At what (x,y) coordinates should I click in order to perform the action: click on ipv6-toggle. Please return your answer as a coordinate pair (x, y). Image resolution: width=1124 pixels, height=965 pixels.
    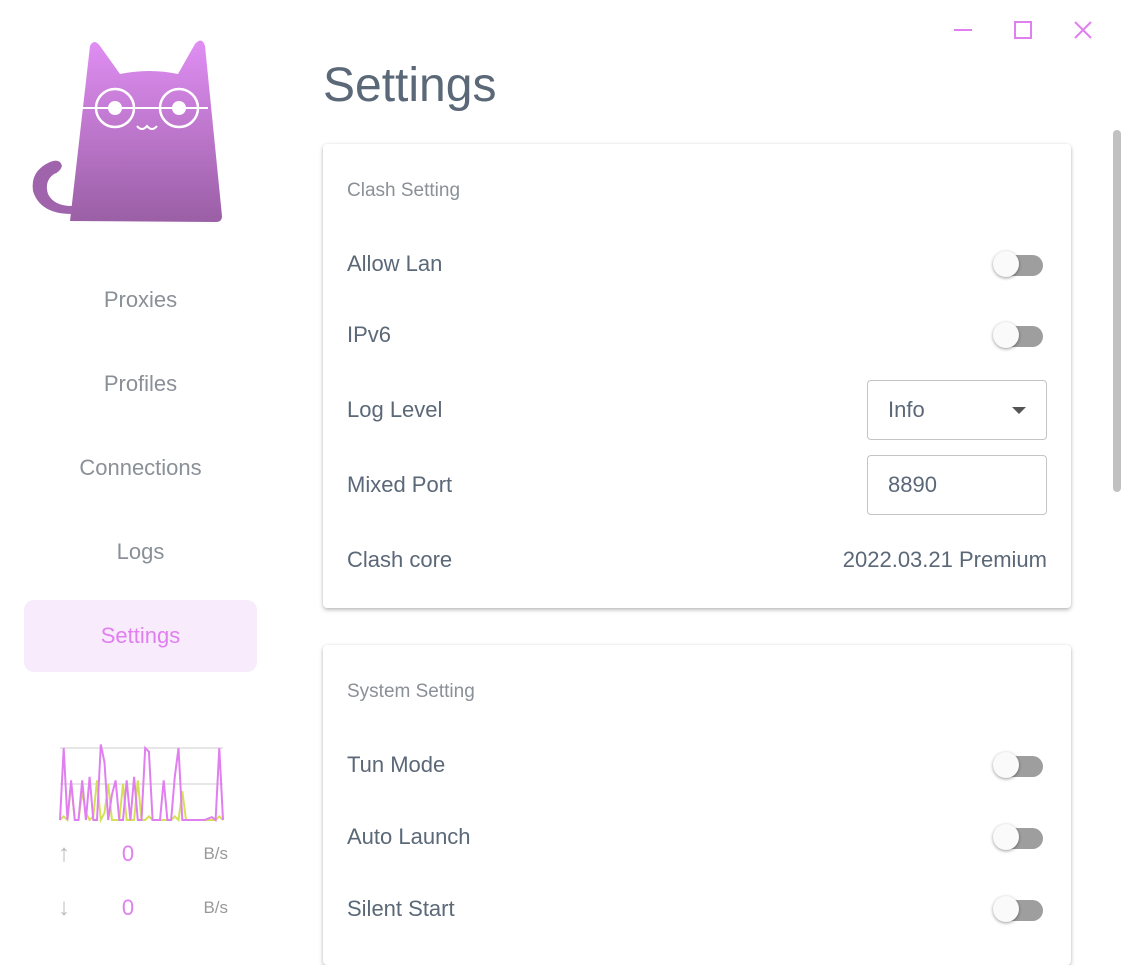
    Looking at the image, I should click on (1019, 335).